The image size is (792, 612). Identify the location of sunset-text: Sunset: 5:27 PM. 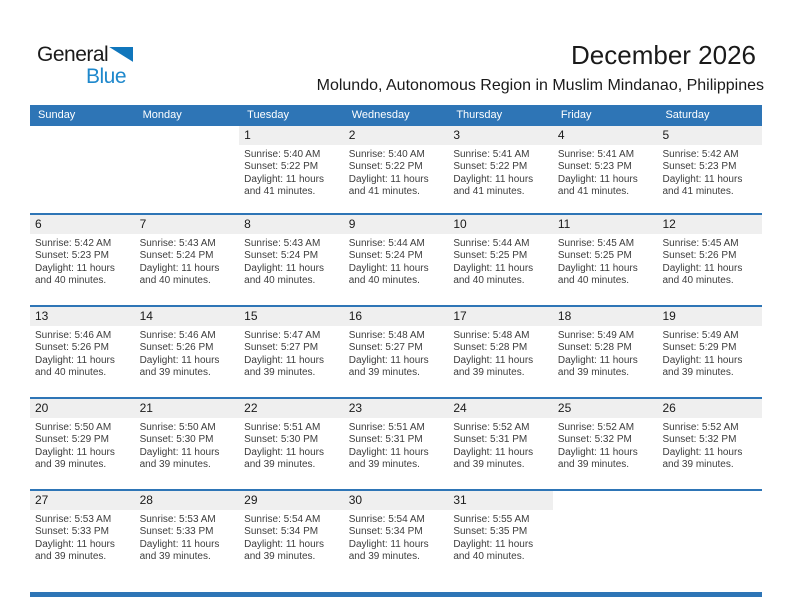
(281, 348).